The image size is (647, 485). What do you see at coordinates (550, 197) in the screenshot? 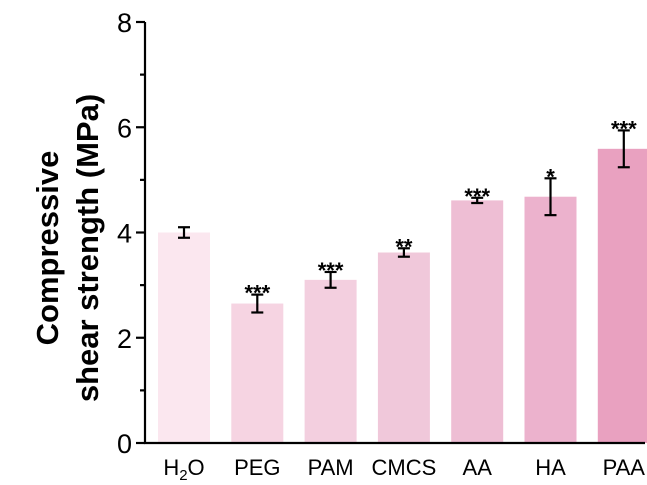
I see `error-bar-ha` at bounding box center [550, 197].